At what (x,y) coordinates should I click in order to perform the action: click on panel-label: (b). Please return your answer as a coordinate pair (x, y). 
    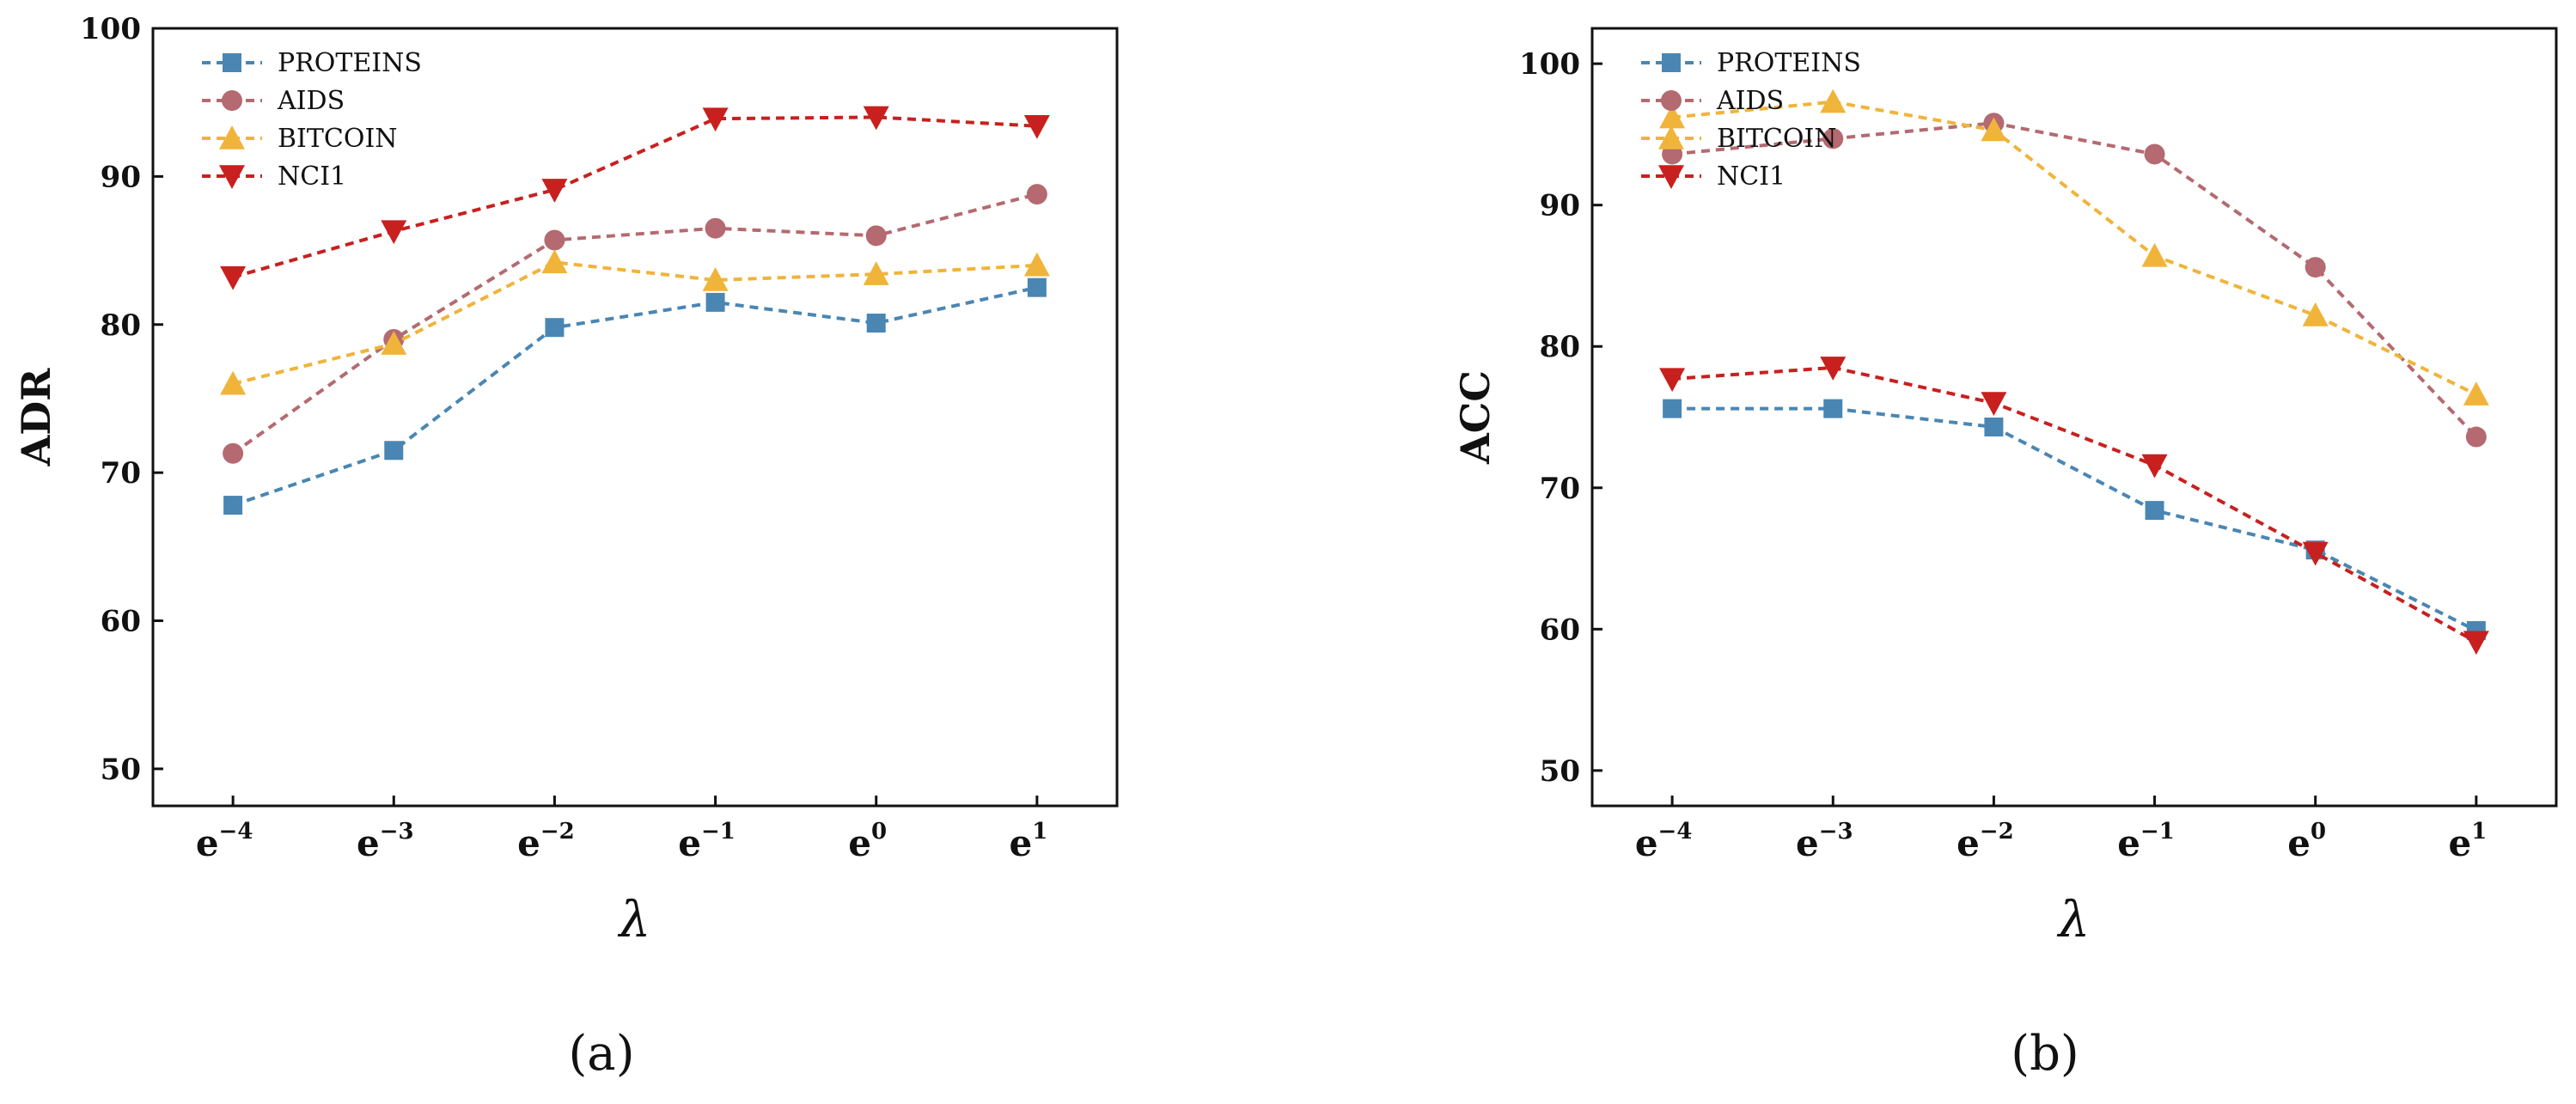
    Looking at the image, I should click on (2045, 1054).